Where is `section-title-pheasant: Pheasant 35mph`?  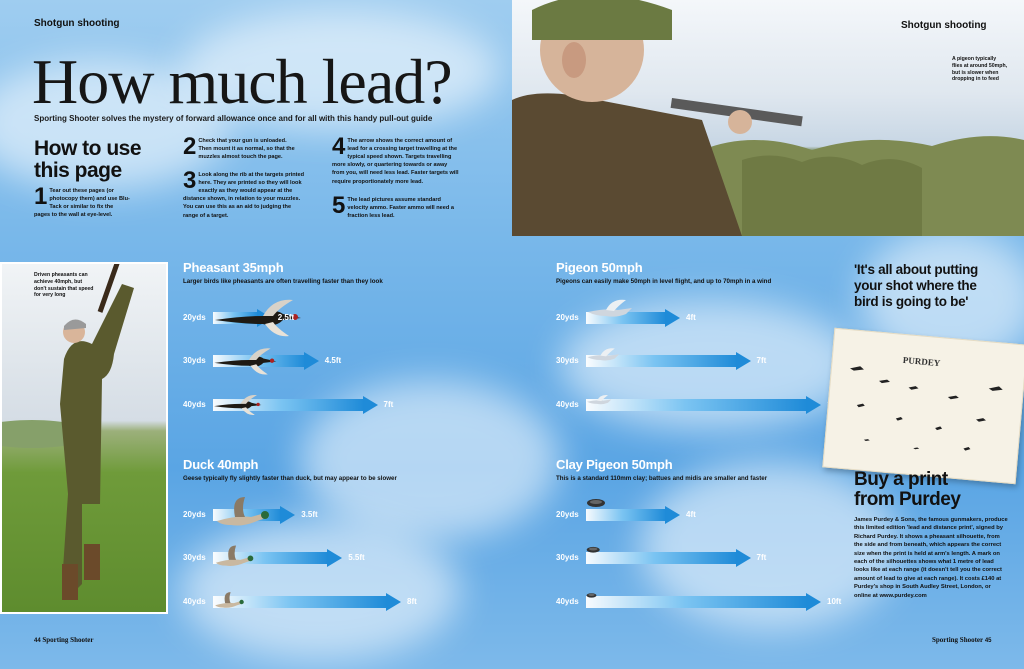 section-title-pheasant: Pheasant 35mph is located at coordinates (233, 267).